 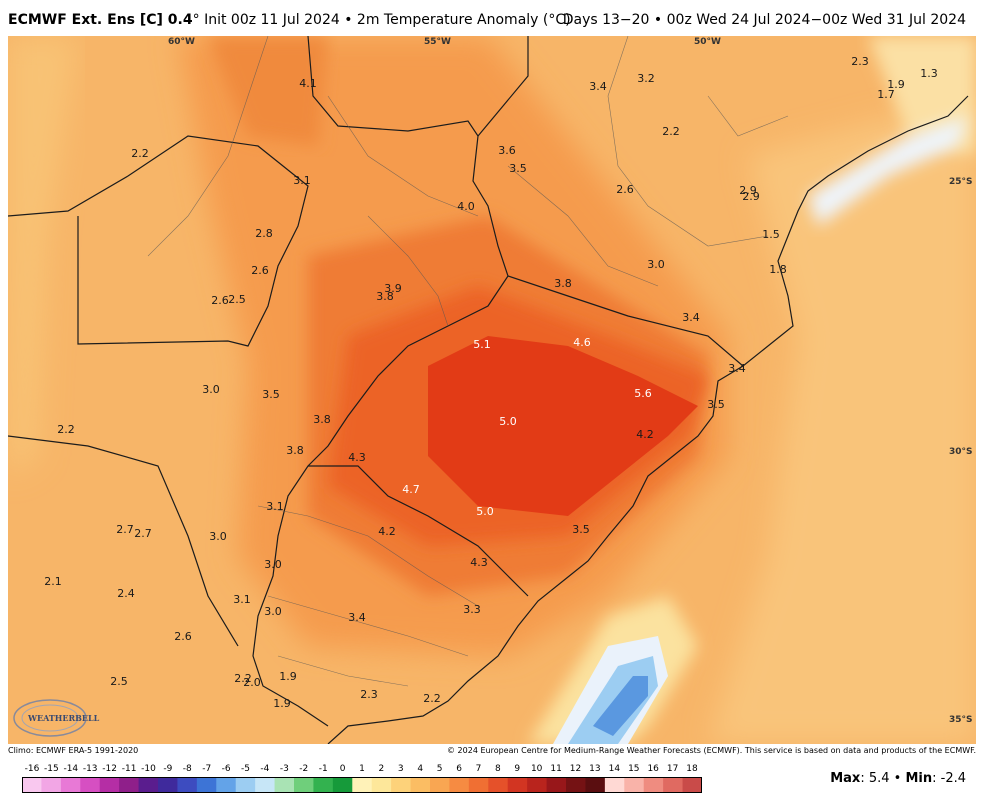 What do you see at coordinates (879, 778) in the screenshot?
I see `max-value: 5.4` at bounding box center [879, 778].